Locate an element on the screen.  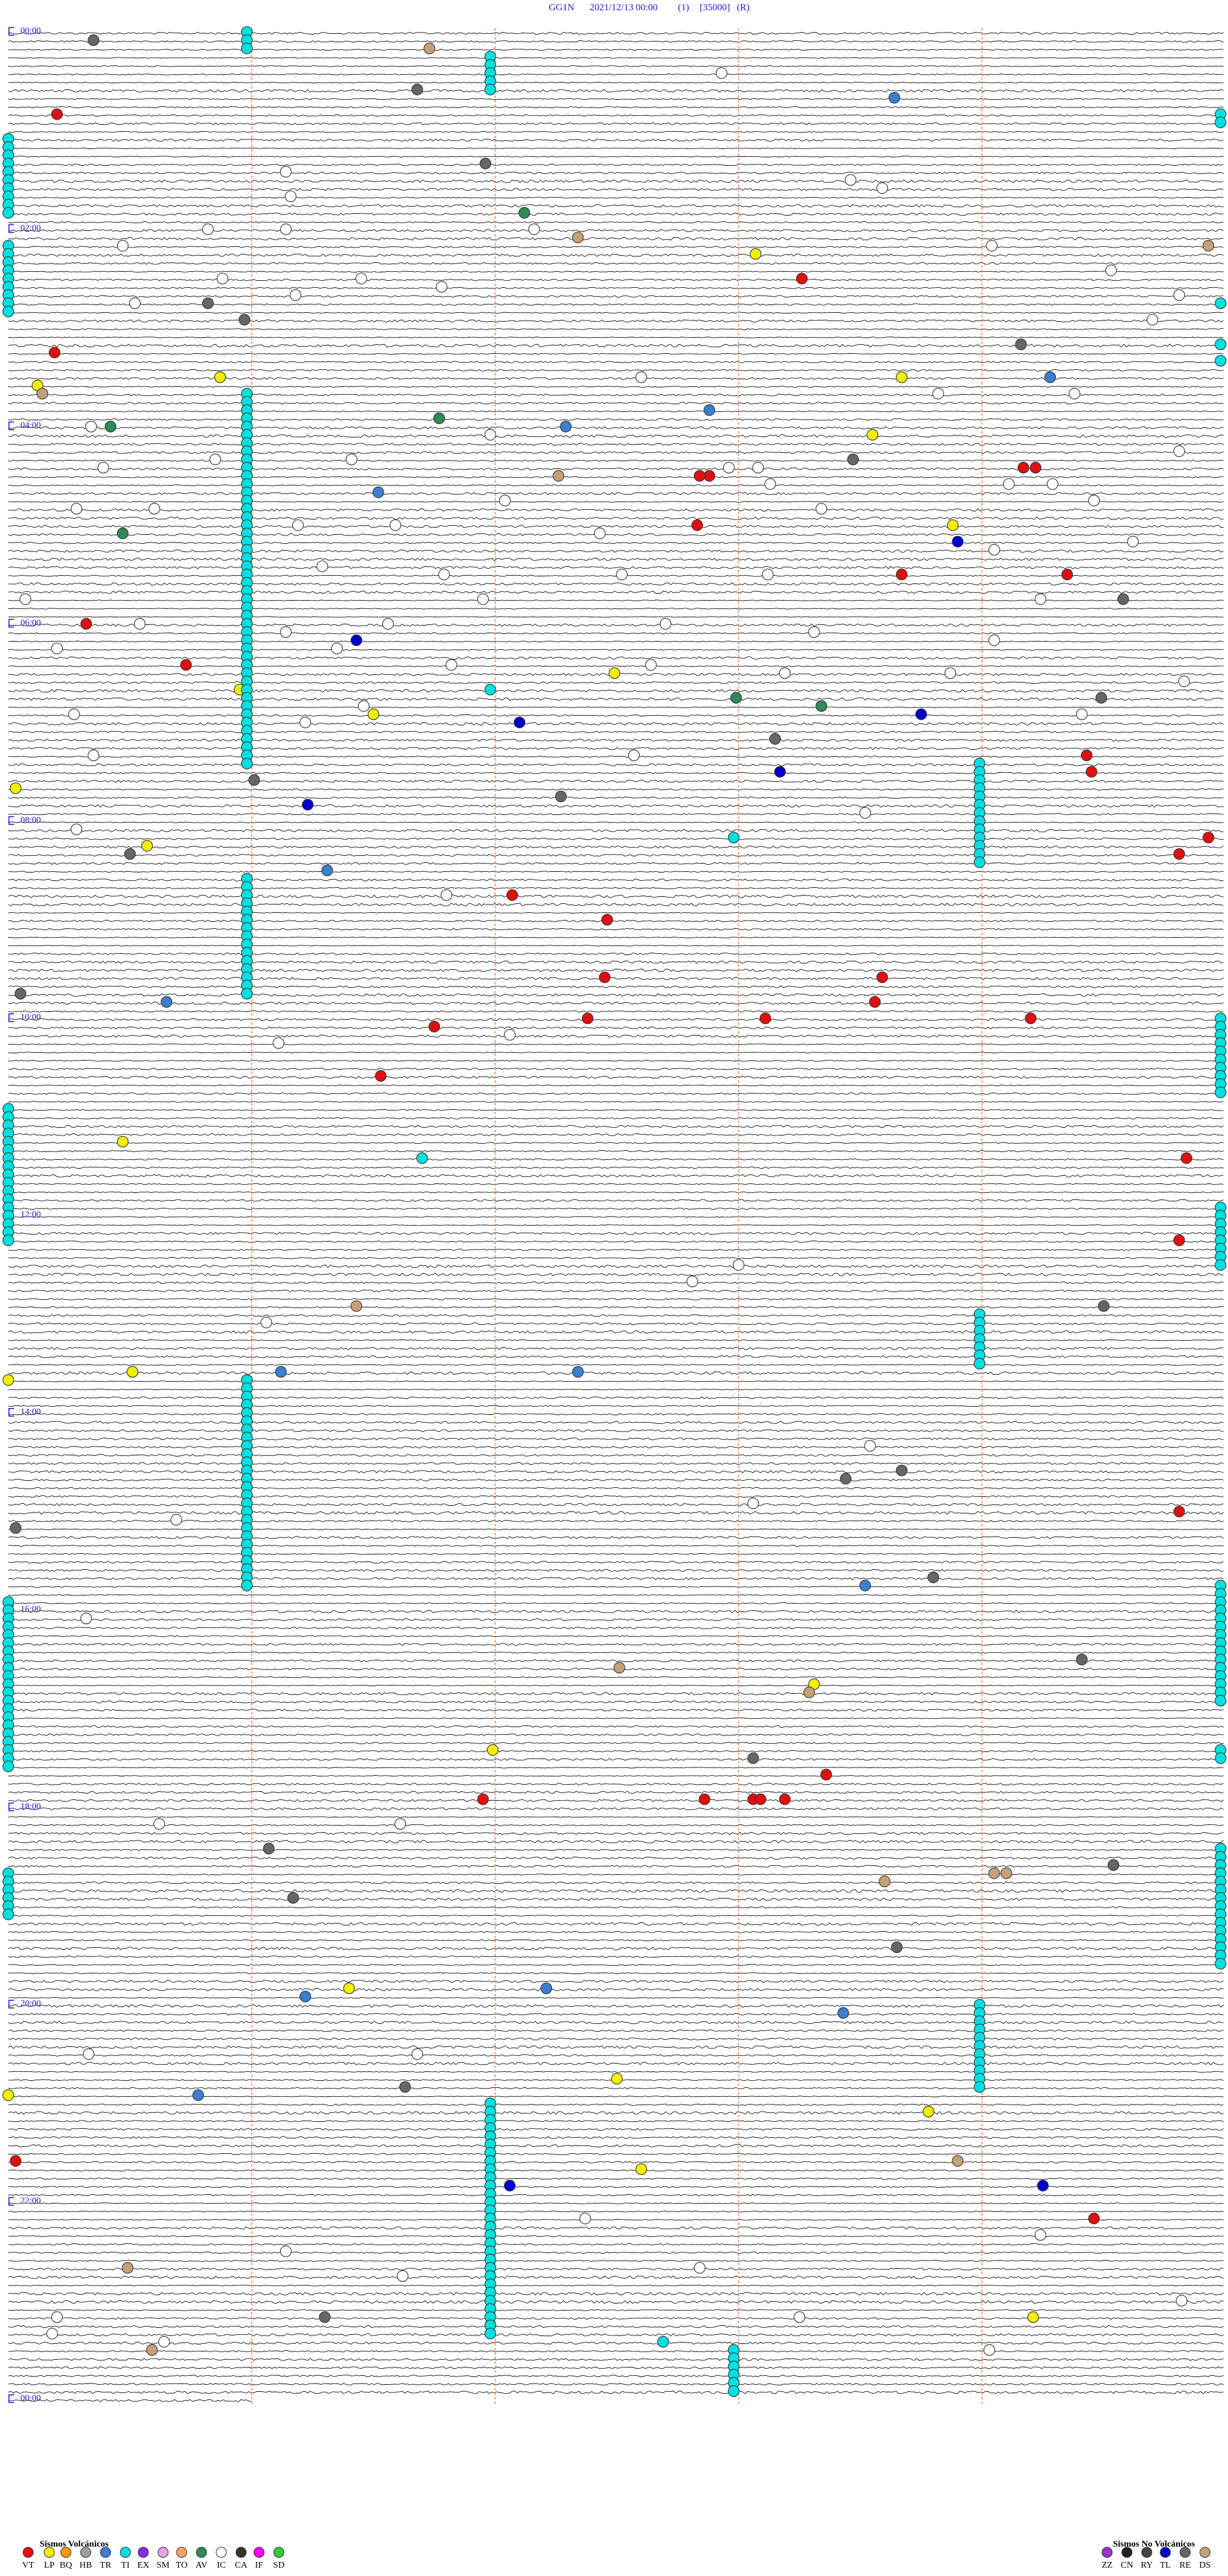
legend-title: Sismos No Volcánicos is located at coordinates (1154, 2544).